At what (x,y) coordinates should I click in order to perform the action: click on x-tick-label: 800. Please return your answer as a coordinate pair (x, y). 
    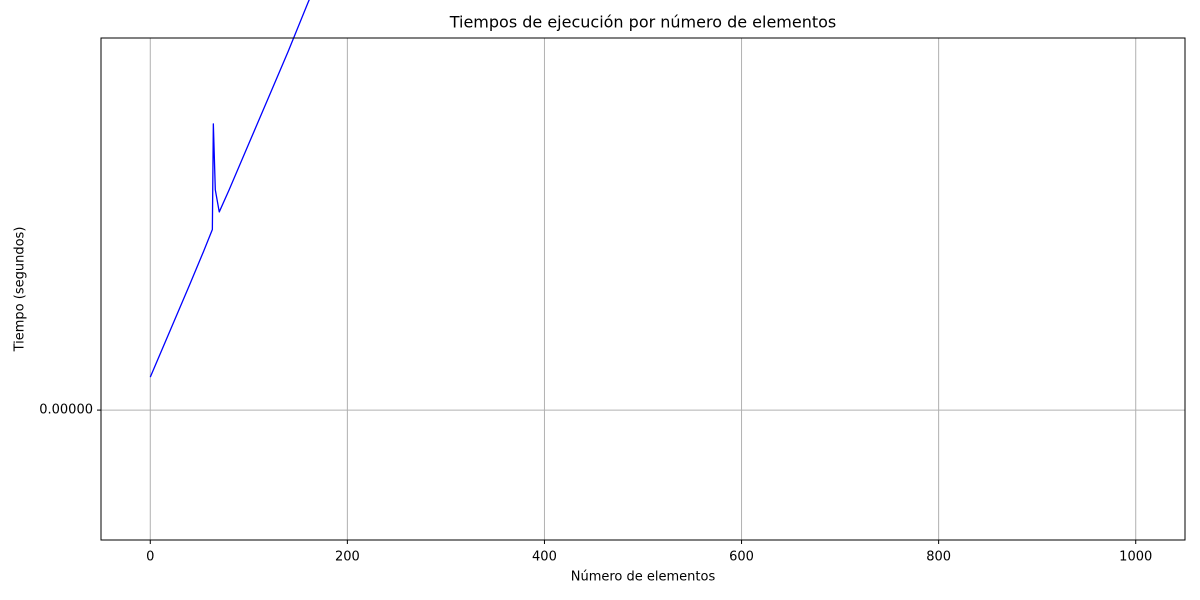
    Looking at the image, I should click on (938, 557).